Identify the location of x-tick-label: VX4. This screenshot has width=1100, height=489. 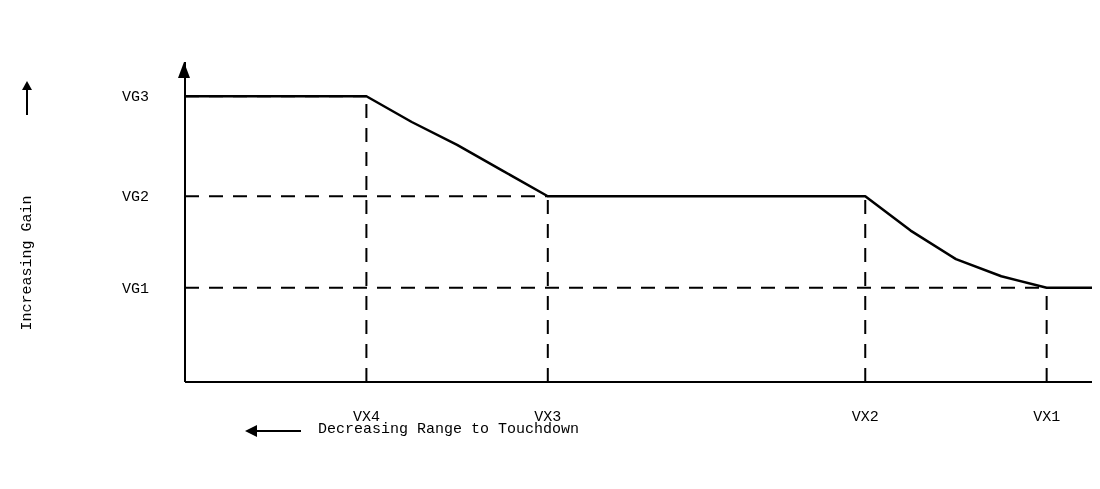
(366, 417).